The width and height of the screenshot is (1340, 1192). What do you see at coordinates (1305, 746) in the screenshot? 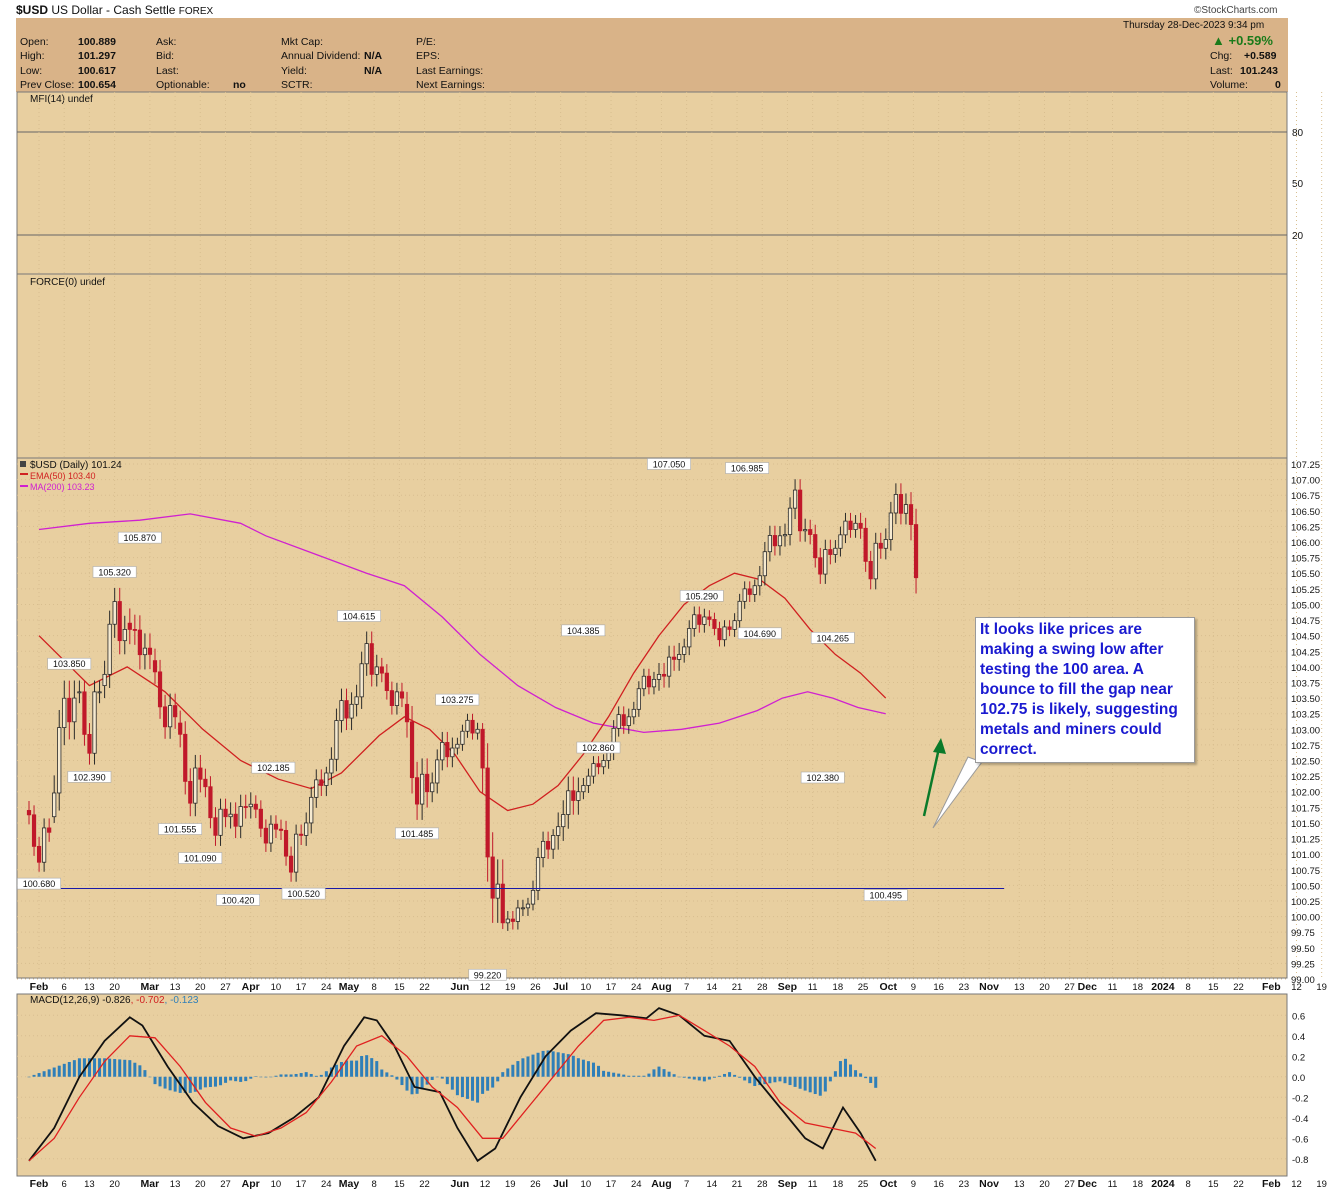
I see `price-tick-label: 102.75` at bounding box center [1305, 746].